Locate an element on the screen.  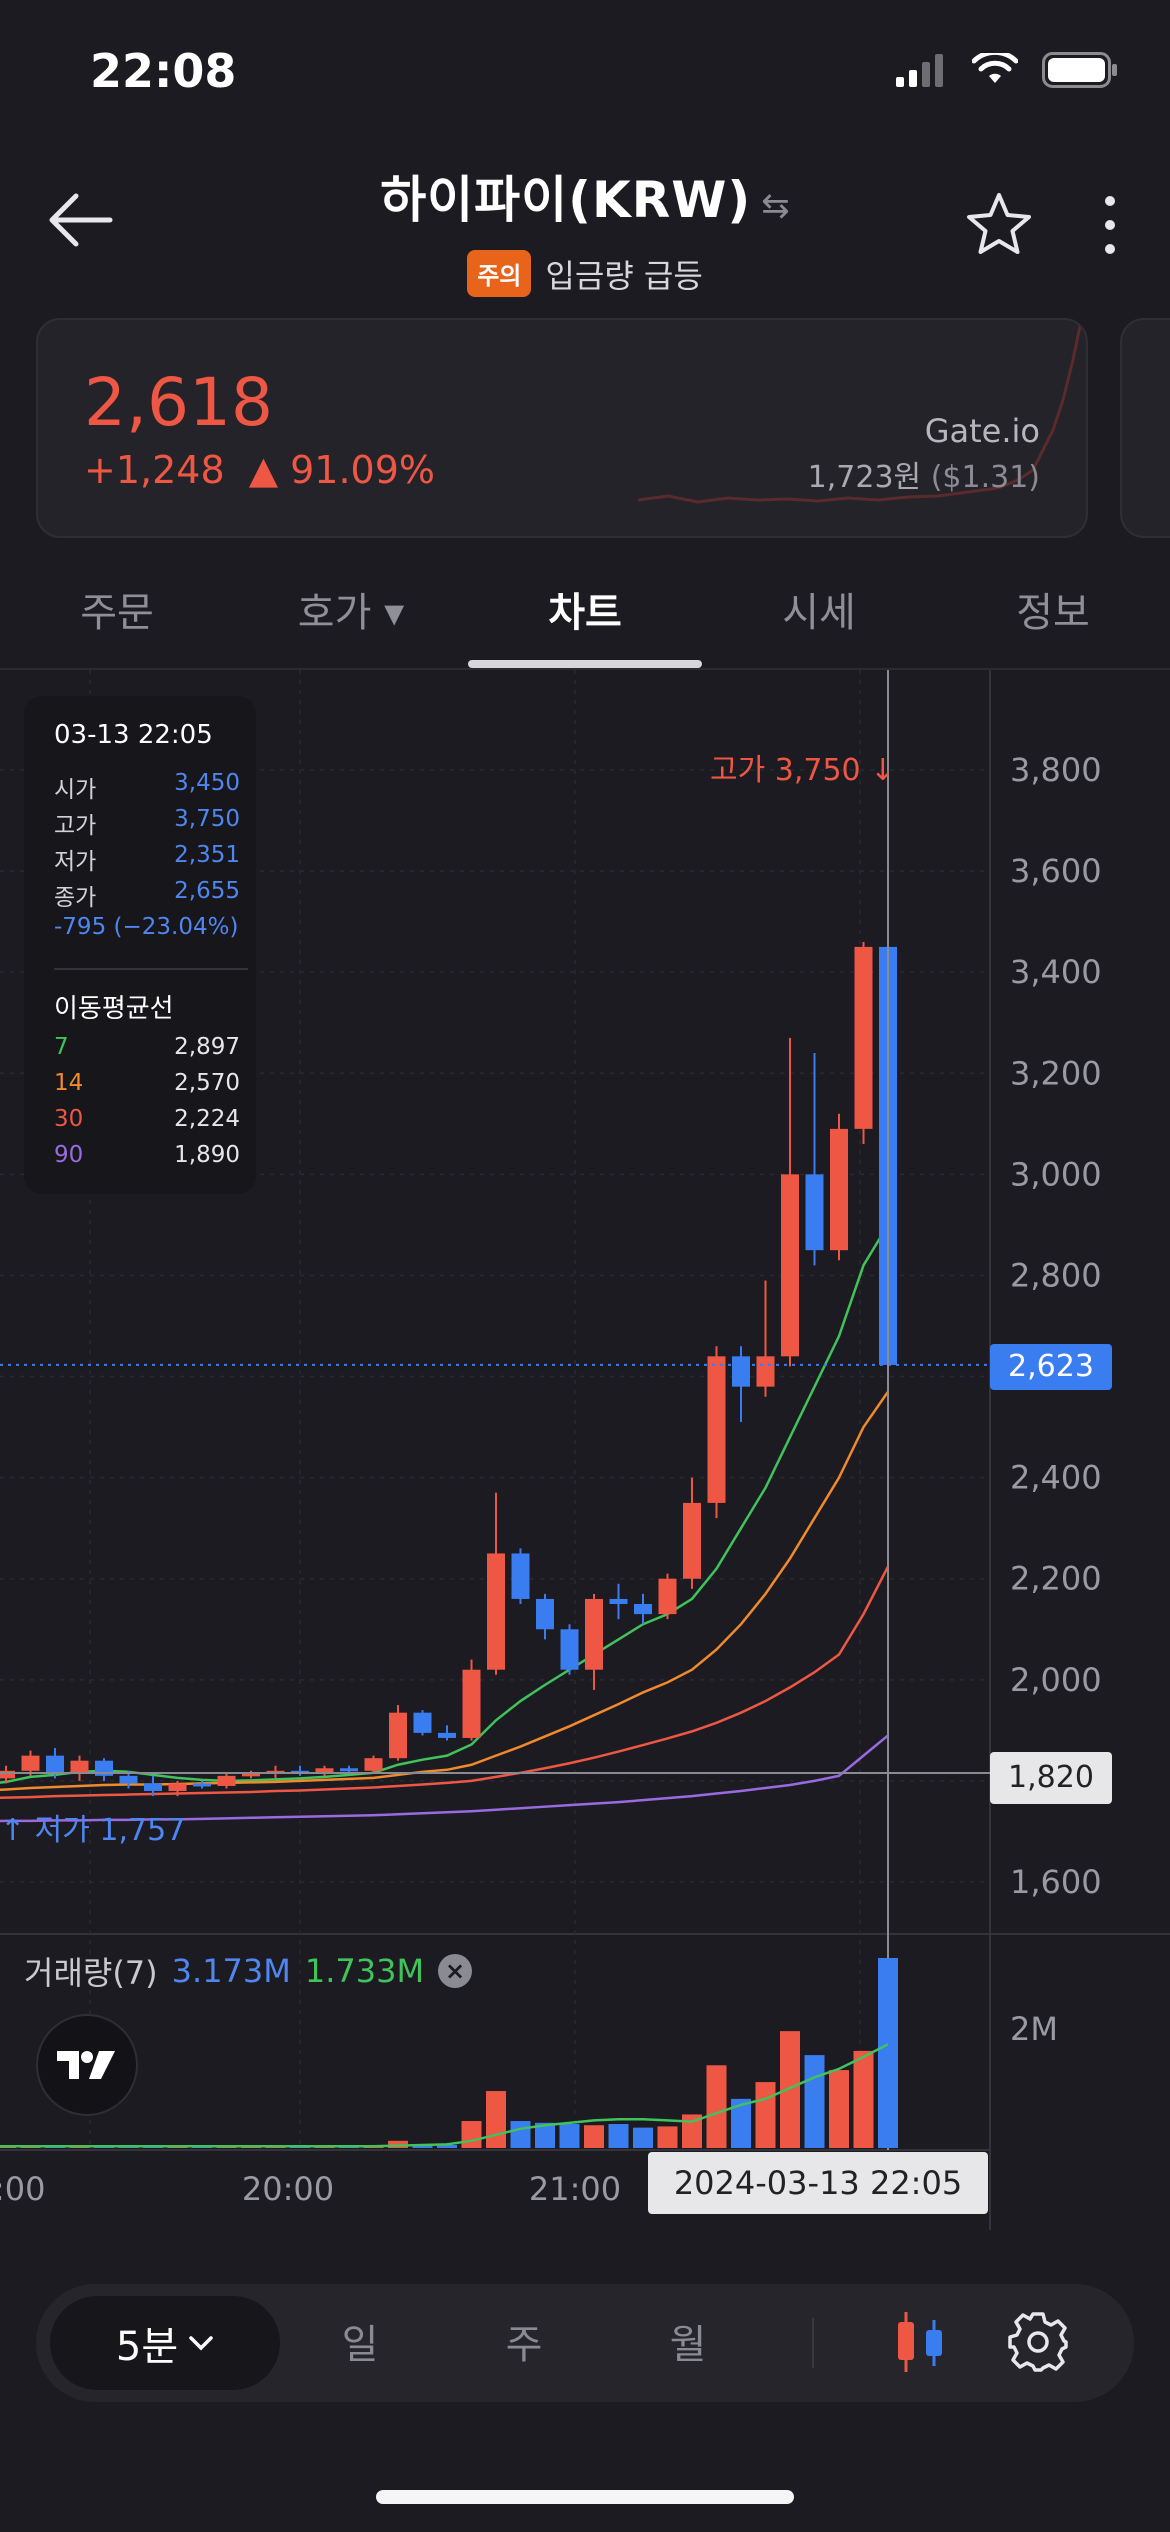
arrow-left-icon is located at coordinates (81, 220).